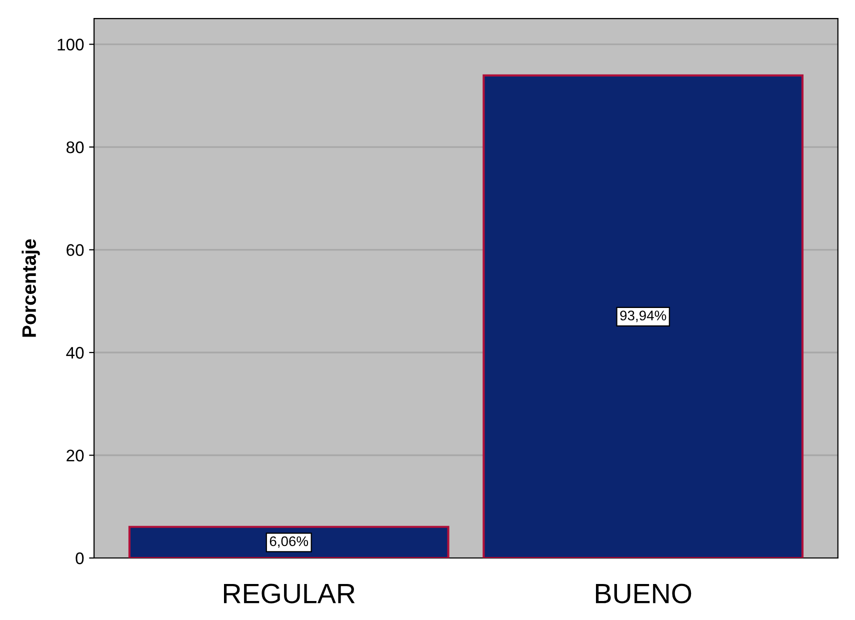  What do you see at coordinates (643, 316) in the screenshot?
I see `data-label: 93,94%` at bounding box center [643, 316].